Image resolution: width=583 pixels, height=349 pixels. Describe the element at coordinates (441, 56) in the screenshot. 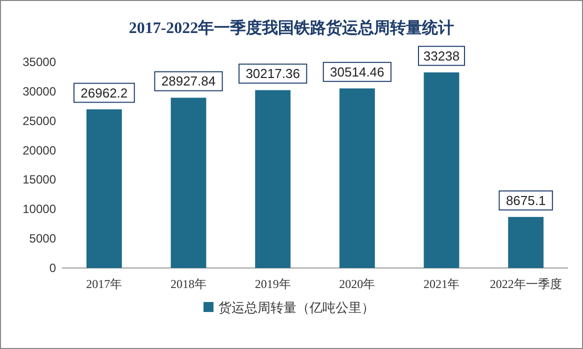

I see `data-label: 33238` at that location.